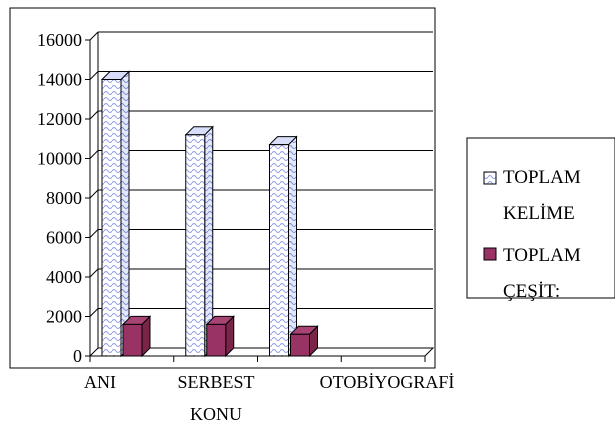 The height and width of the screenshot is (428, 615). I want to click on legend-frame, so click(540, 218).